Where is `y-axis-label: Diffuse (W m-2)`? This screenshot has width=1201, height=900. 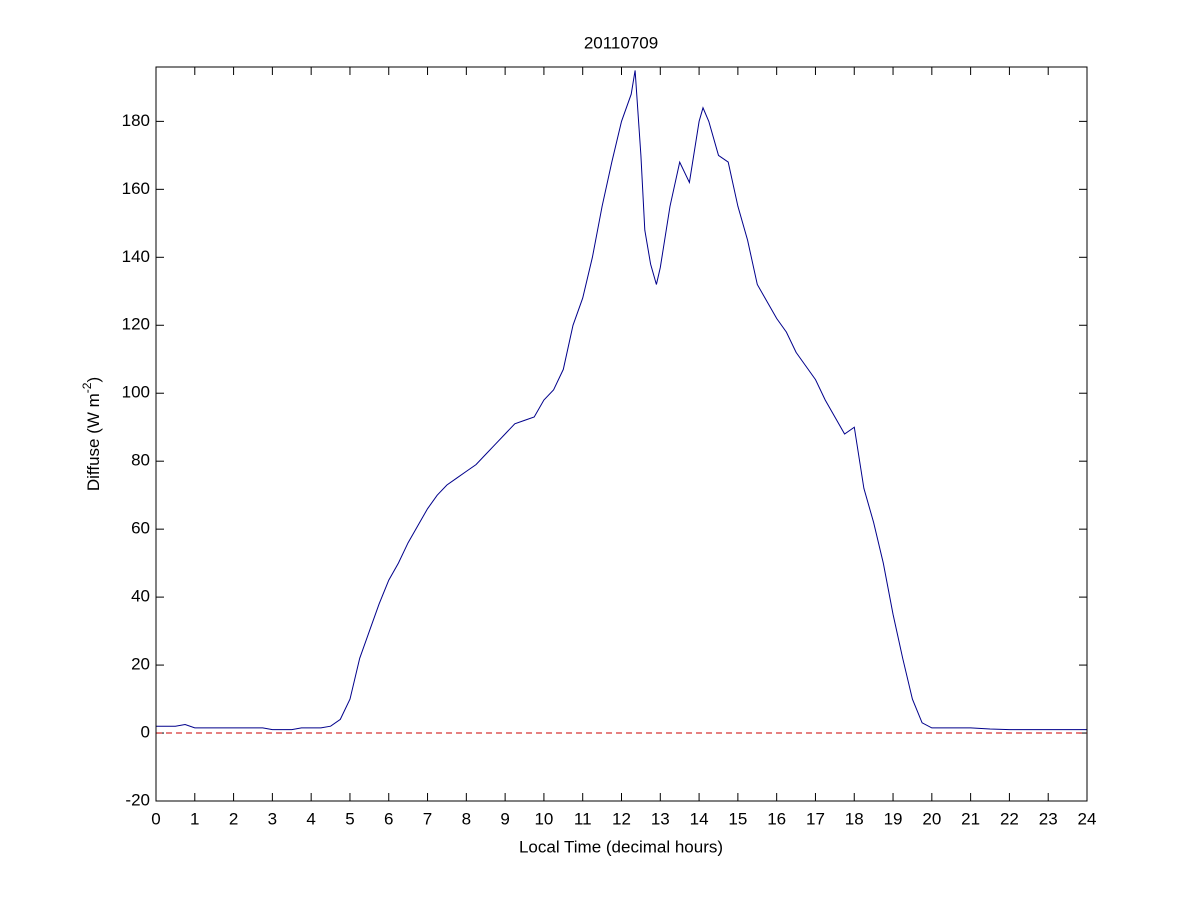 y-axis-label: Diffuse (W m-2) is located at coordinates (91, 434).